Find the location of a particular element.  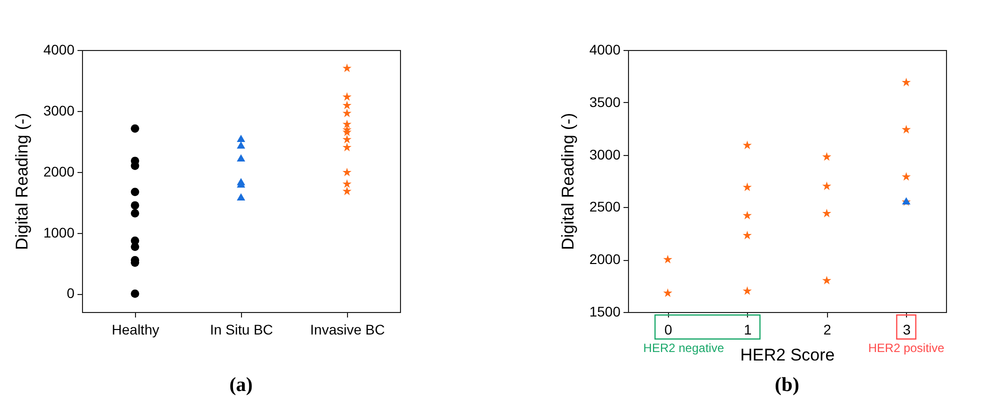

y-tick-label: 0 is located at coordinates (70, 293).